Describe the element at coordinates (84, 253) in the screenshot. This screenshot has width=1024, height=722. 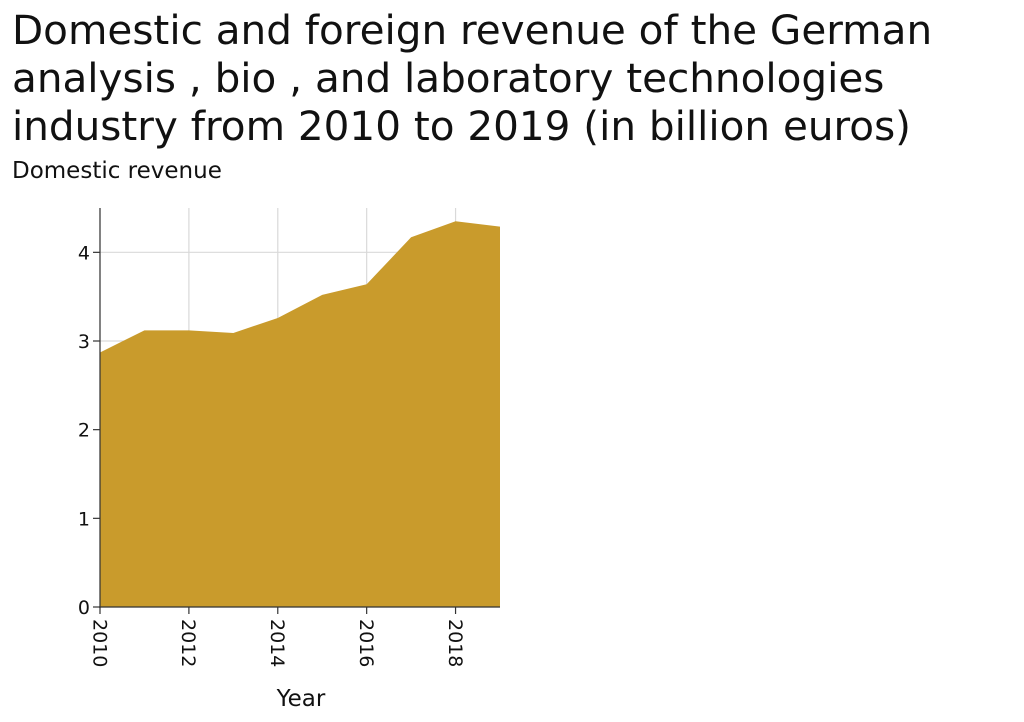
I see `y-tick-label-4: 4` at that location.